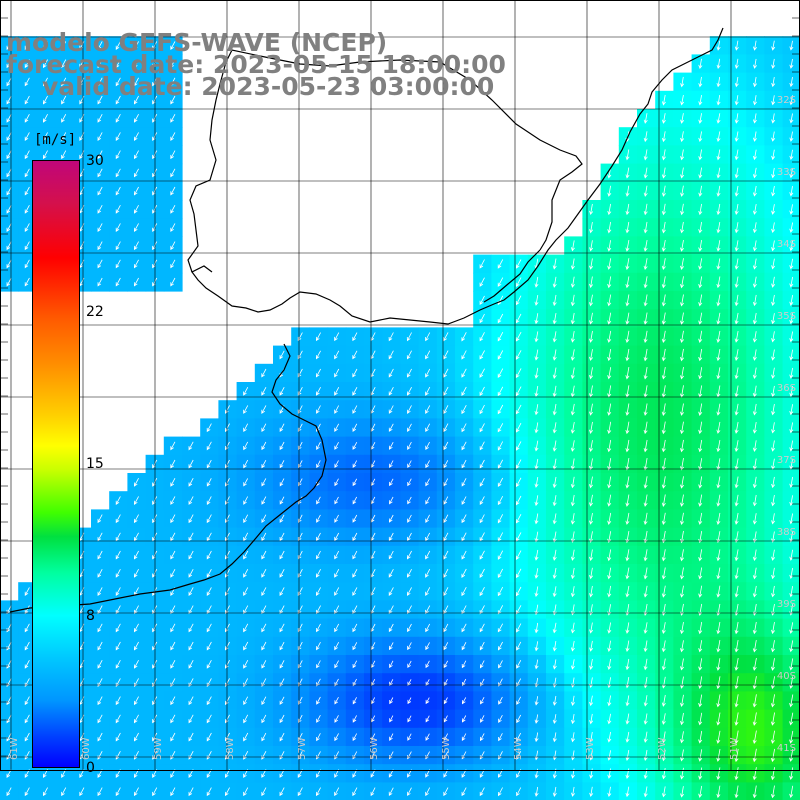 Image resolution: width=800 pixels, height=800 pixels. I want to click on colorbar-tick-15: 15, so click(95, 464).